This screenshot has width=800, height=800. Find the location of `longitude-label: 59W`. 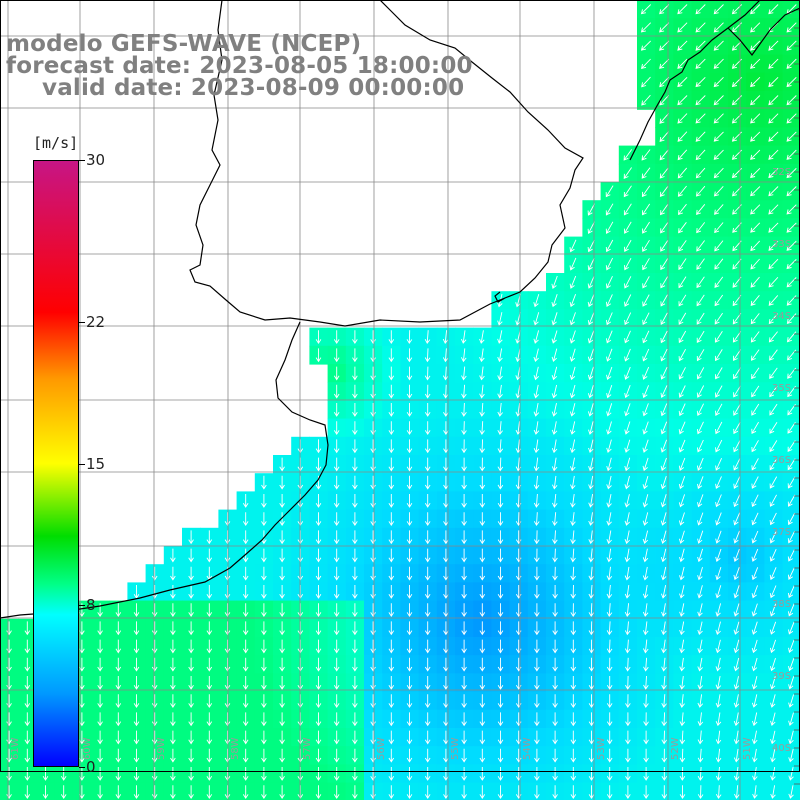

longitude-label: 59W is located at coordinates (161, 748).